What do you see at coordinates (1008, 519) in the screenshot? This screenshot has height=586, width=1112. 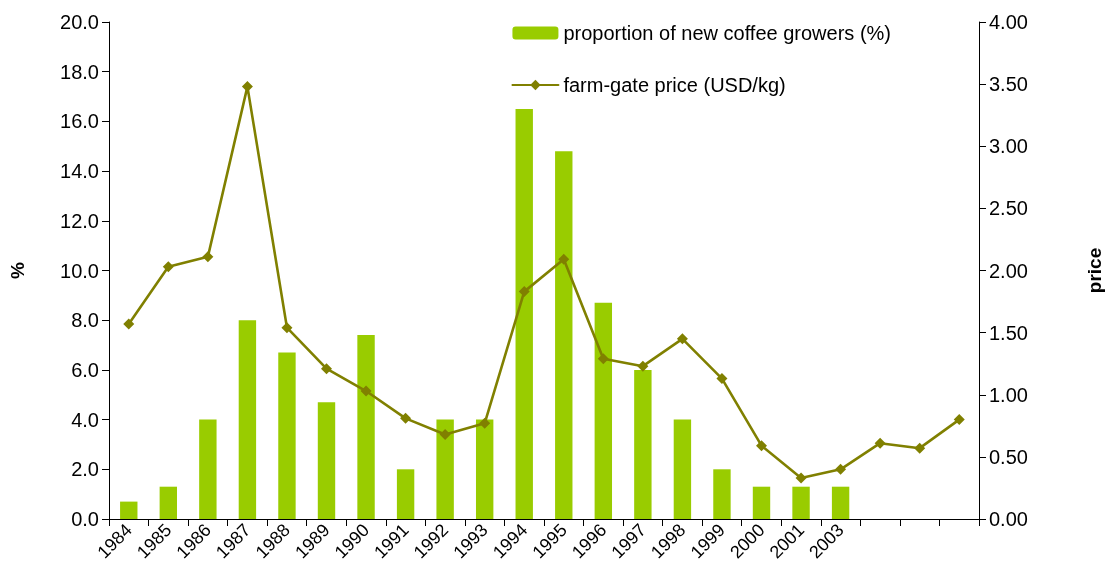 I see `y2-tick-label: 0.00` at bounding box center [1008, 519].